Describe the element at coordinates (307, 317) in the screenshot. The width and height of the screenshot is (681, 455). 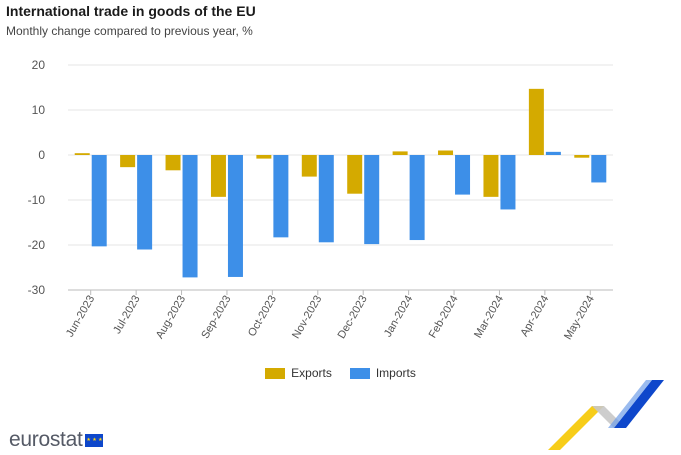
I see `x-tick-label: Nov-2023` at that location.